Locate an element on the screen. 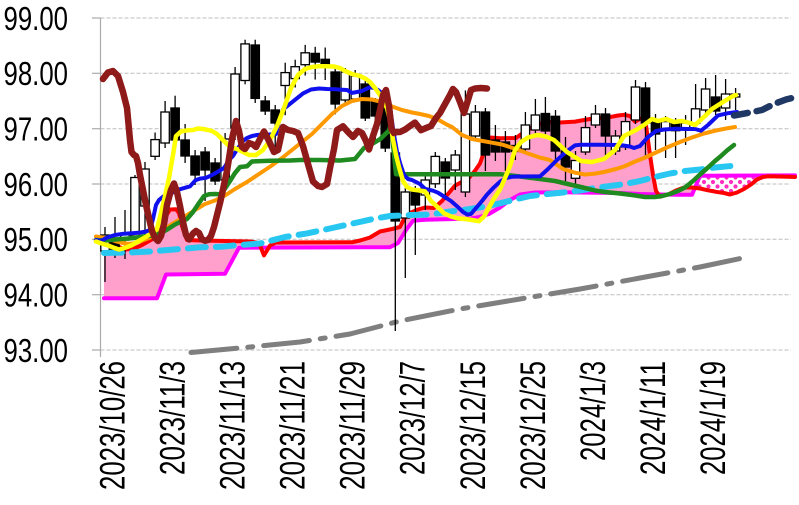  svg-text: 2023/12/7 is located at coordinates (413, 418).